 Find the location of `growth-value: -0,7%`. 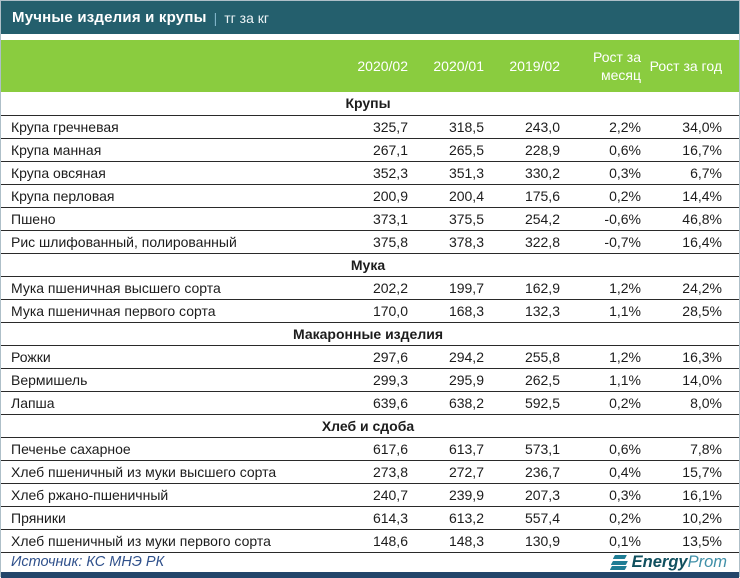

growth-value: -0,7% is located at coordinates (604, 242).